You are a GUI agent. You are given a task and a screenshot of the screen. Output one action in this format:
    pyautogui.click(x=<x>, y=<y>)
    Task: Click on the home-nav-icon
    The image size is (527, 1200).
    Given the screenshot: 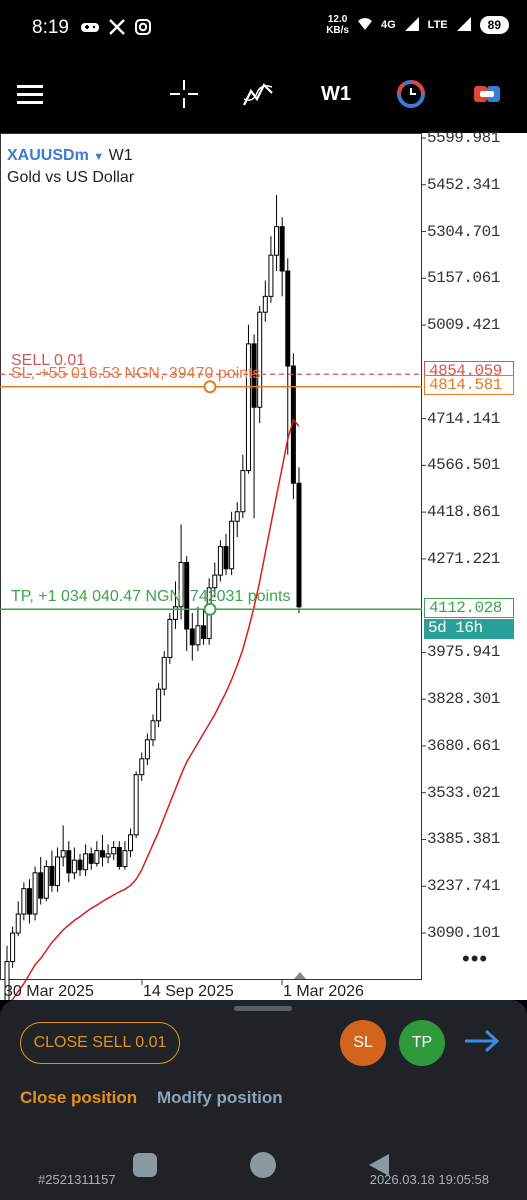 What is the action you would take?
    pyautogui.click(x=263, y=1165)
    